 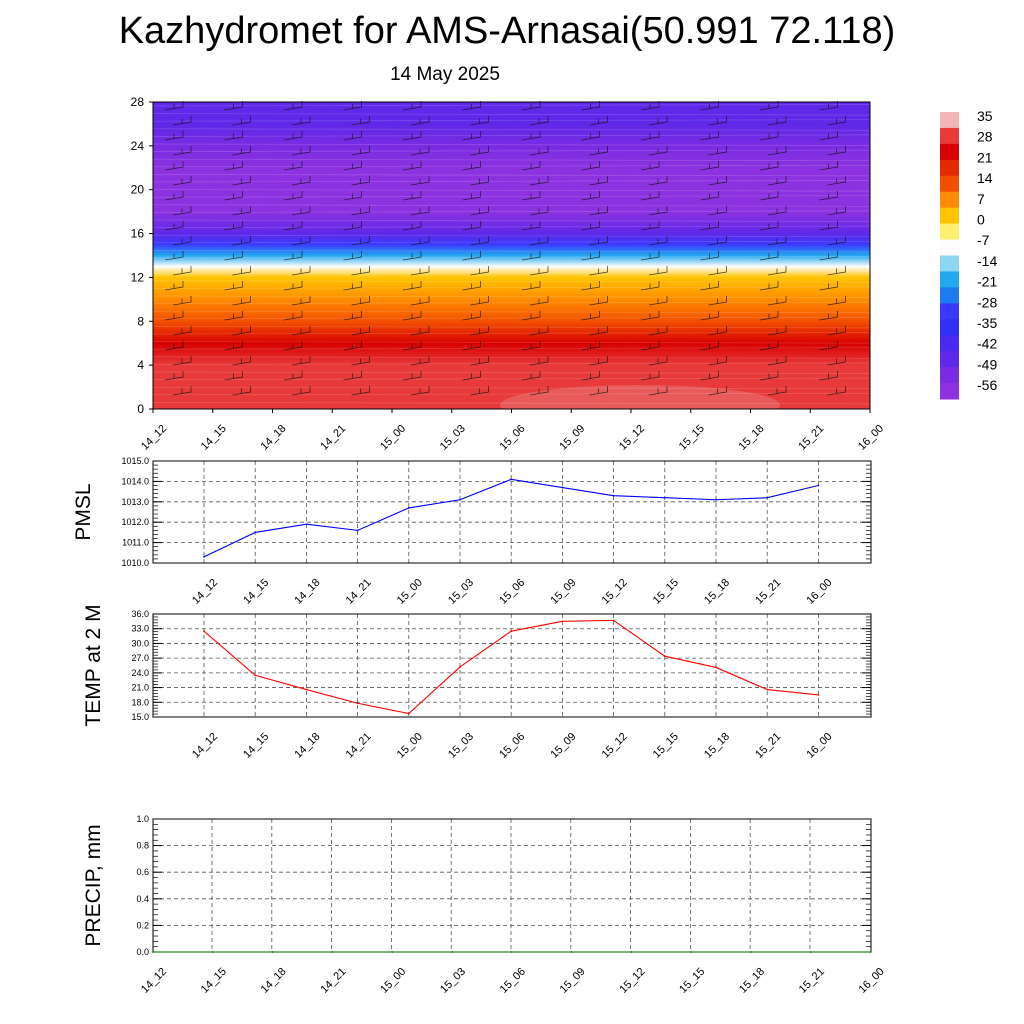 I want to click on colorbar-label: 7, so click(x=981, y=199).